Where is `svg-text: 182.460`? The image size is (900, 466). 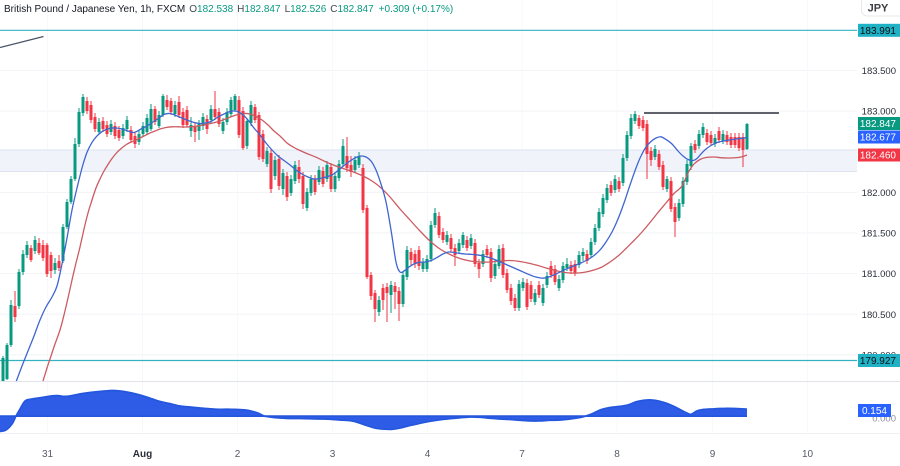
svg-text: 182.460 is located at coordinates (878, 156).